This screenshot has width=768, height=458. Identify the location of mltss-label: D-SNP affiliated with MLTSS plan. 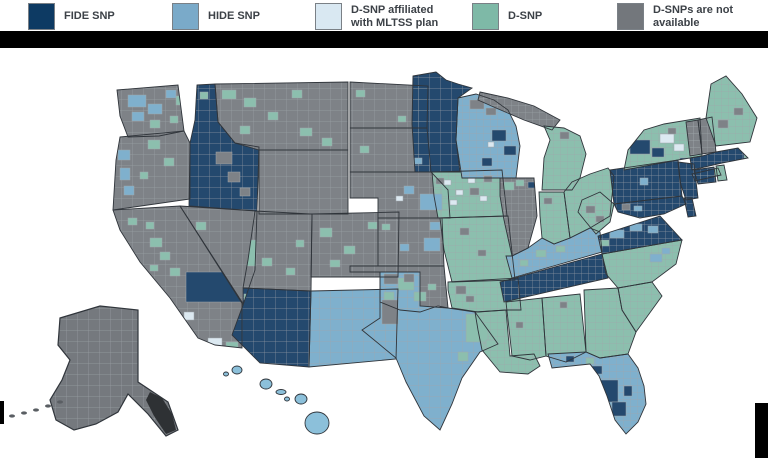
(395, 16).